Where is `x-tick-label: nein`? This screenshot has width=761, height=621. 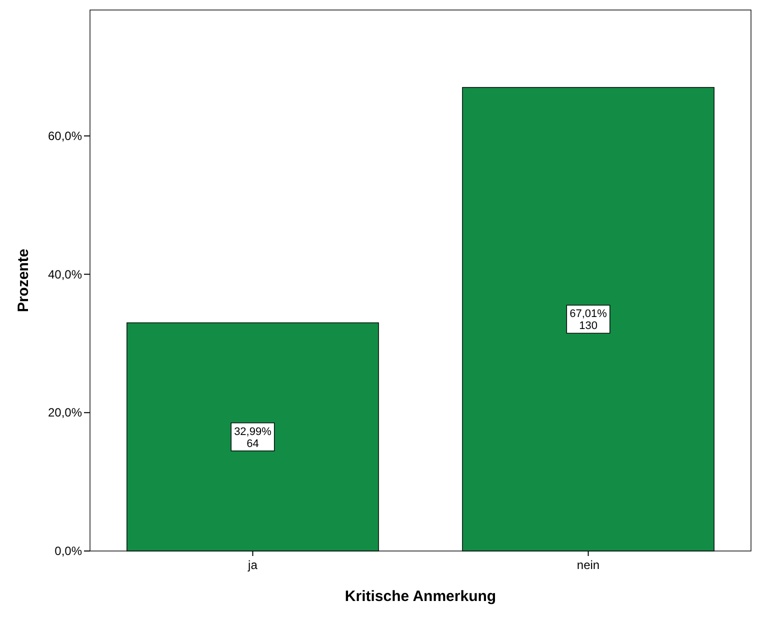
x-tick-label: nein is located at coordinates (588, 565).